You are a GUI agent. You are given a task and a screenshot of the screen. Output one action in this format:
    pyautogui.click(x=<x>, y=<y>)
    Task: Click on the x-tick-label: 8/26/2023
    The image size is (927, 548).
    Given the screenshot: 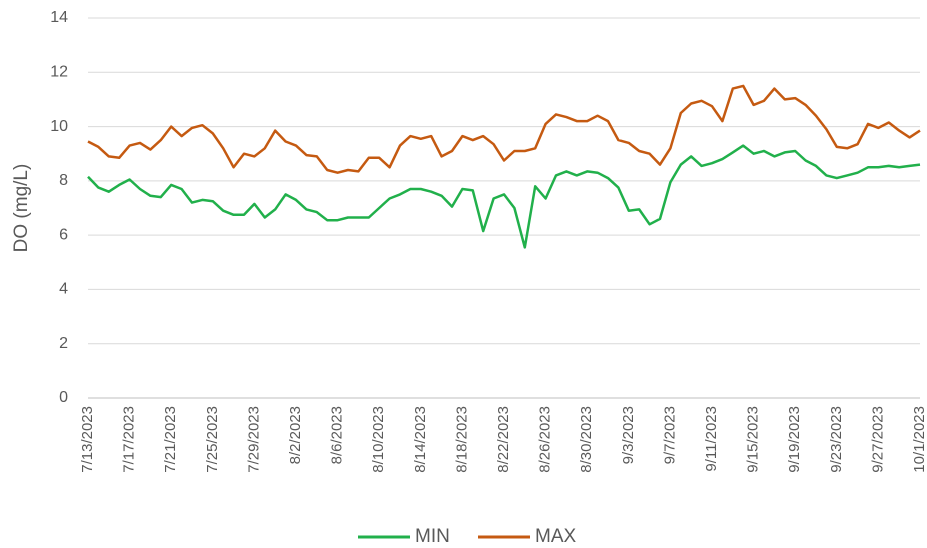 What is the action you would take?
    pyautogui.click(x=545, y=439)
    